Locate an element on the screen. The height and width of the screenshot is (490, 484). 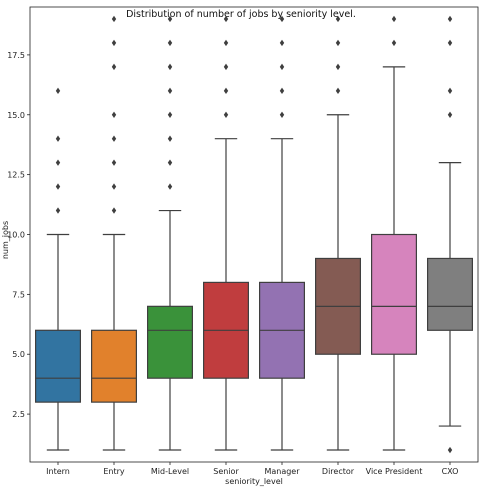
y-tick-label: 10.0 is located at coordinates (16, 235).